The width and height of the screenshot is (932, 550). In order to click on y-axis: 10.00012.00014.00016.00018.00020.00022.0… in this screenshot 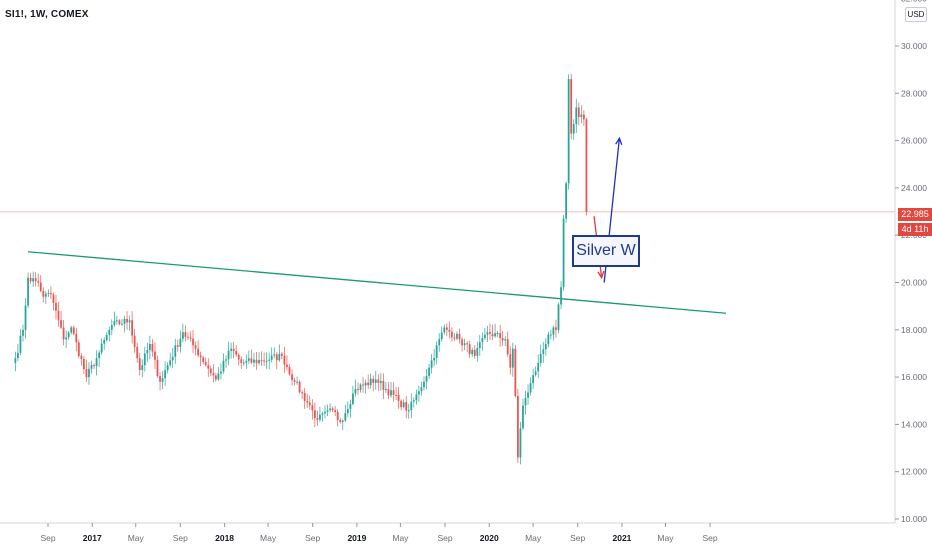, I will do `click(910, 262)`.